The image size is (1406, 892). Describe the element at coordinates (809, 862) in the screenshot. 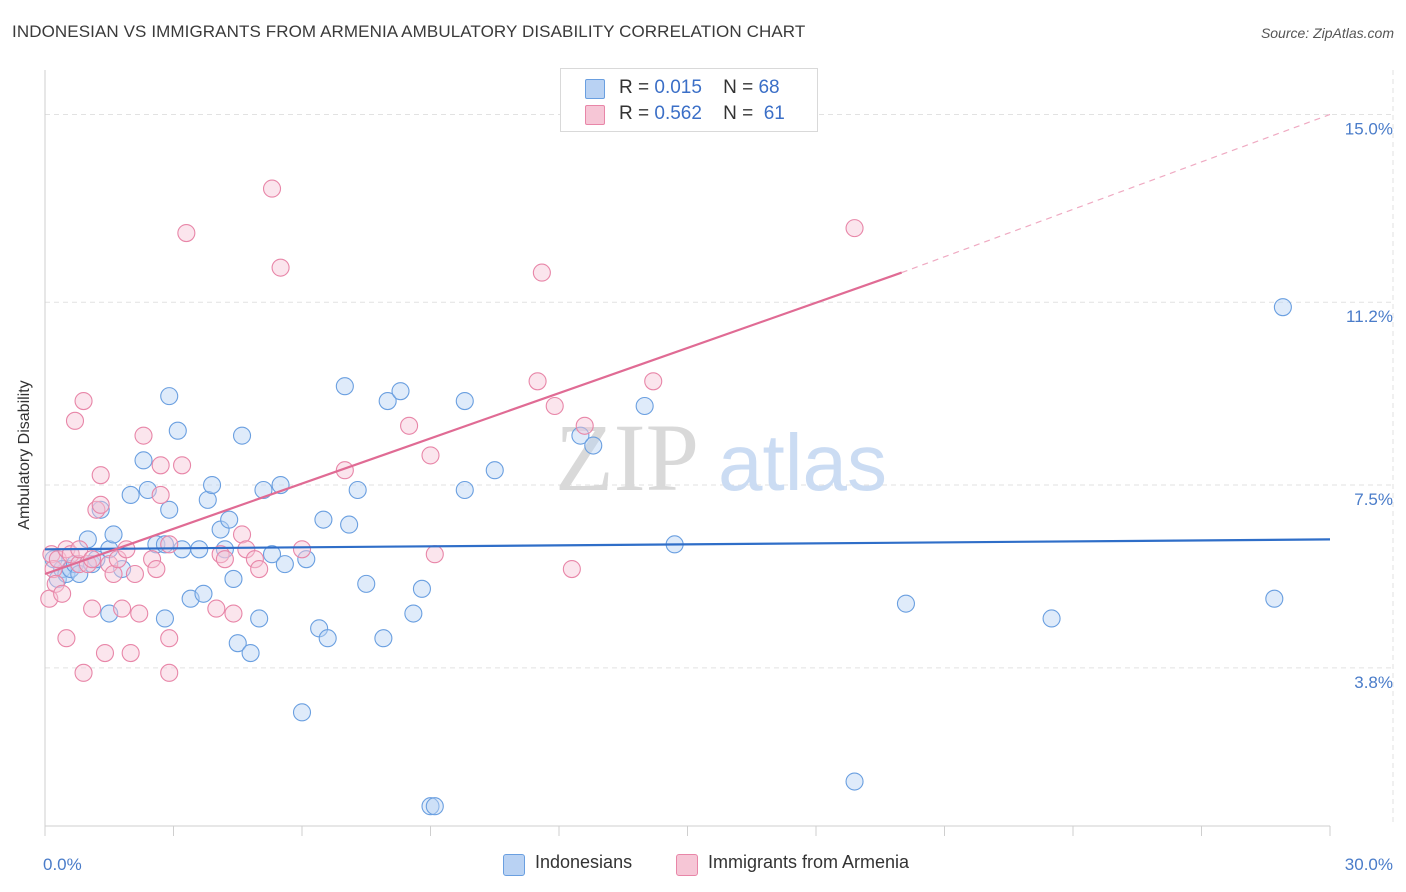

I see `bottom-legend-label: Immigrants from Armenia` at that location.